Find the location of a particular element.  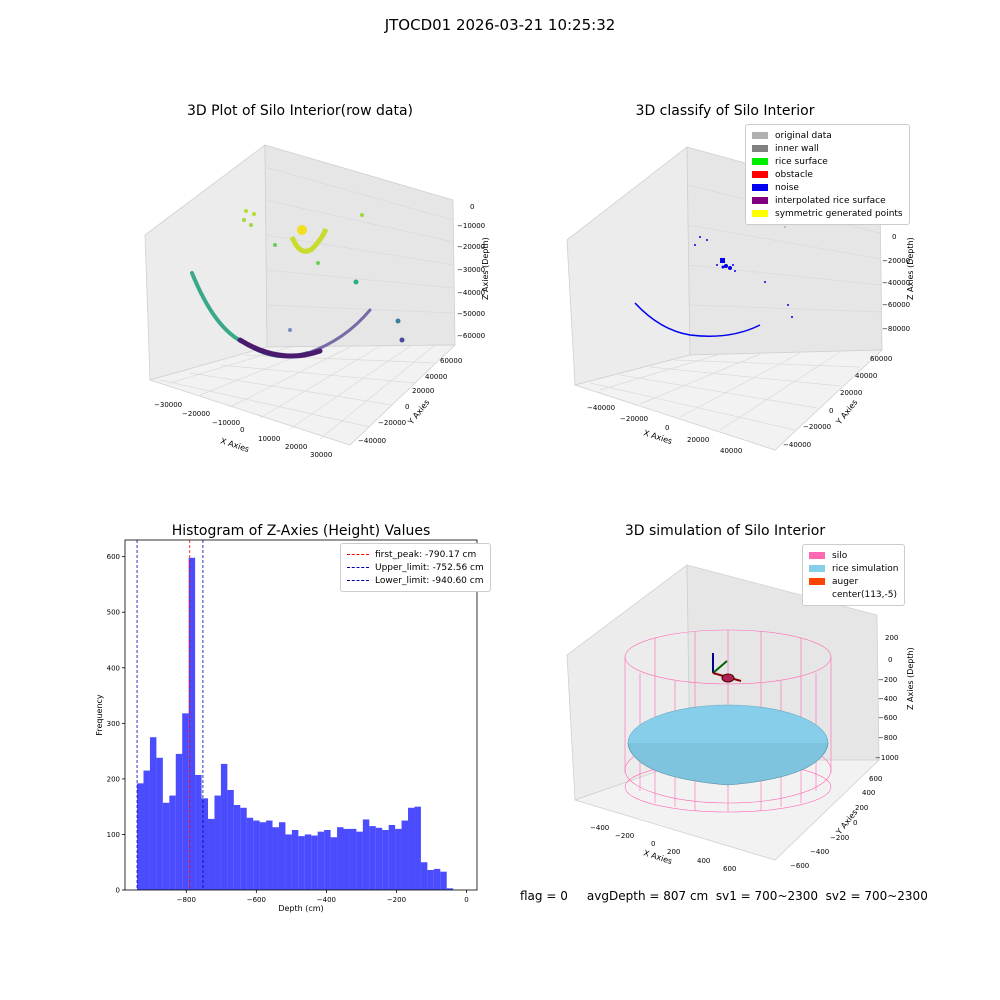

p2-xtick: −20000 is located at coordinates (634, 419).